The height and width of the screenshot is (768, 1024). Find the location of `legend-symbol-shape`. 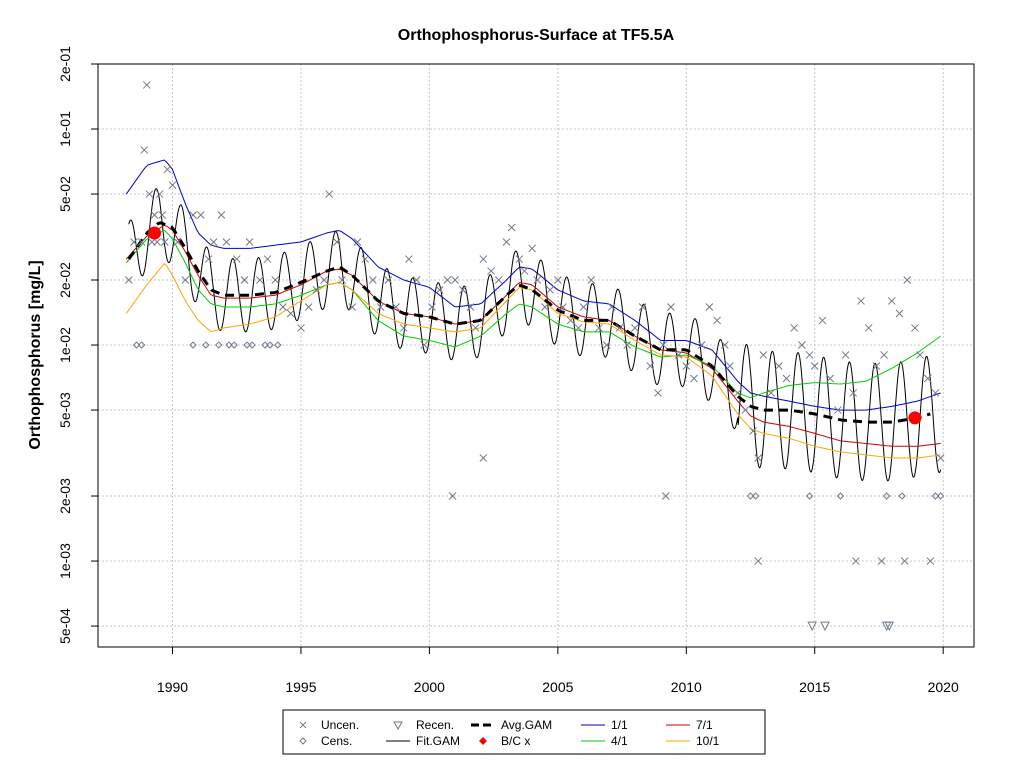

legend-symbol-shape is located at coordinates (398, 726).